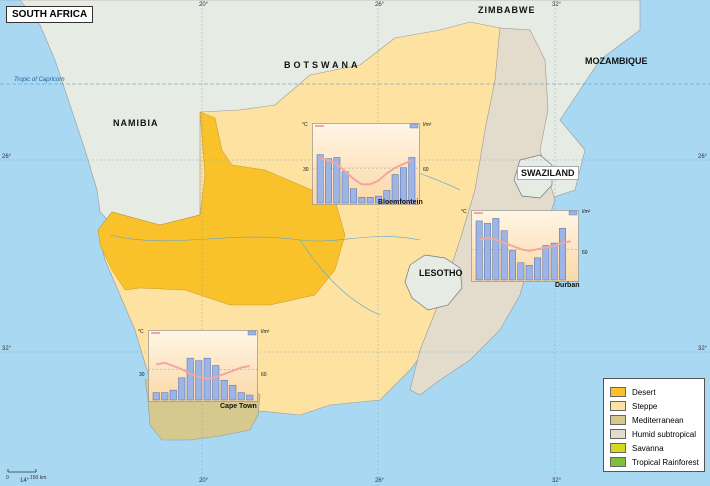 This screenshot has height=486, width=710. I want to click on legend-label: Desert, so click(644, 392).